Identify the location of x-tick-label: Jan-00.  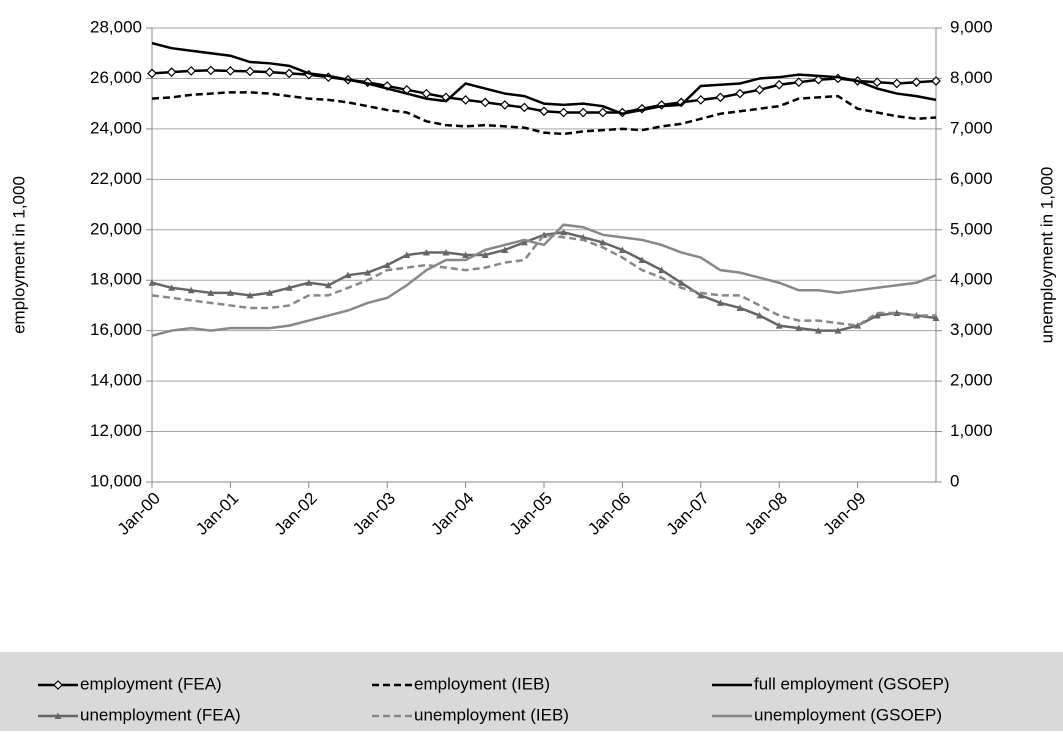
(139, 514).